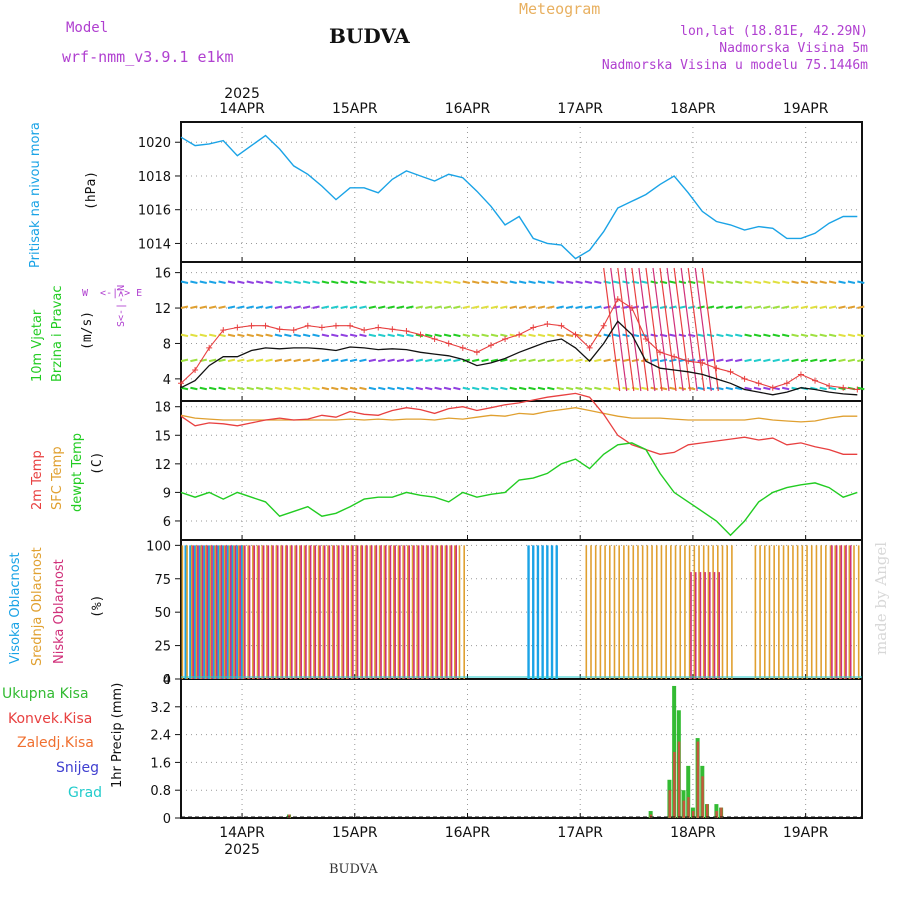 This screenshot has height=900, width=900. What do you see at coordinates (355, 109) in the screenshot?
I see `top-date-label-1: 15APR` at bounding box center [355, 109].